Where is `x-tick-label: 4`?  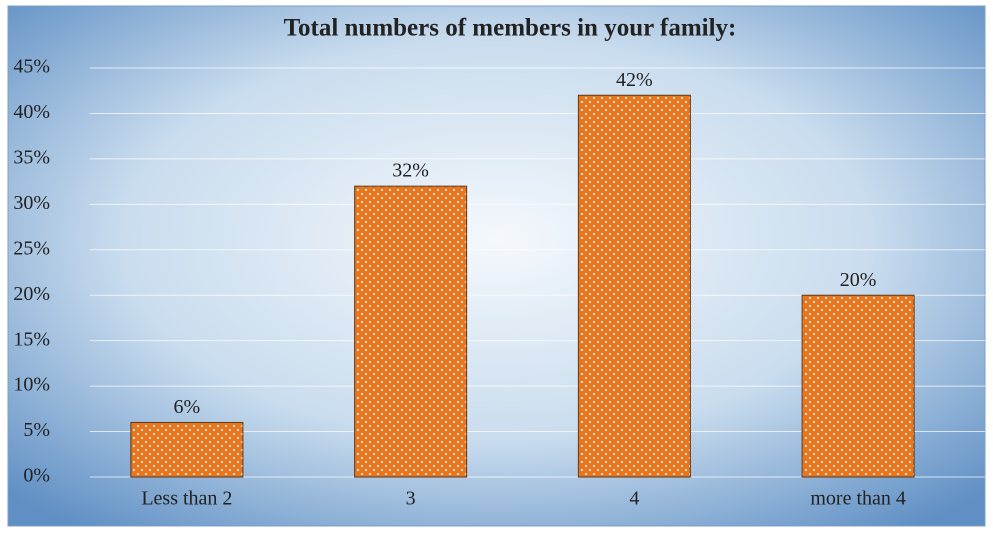 x-tick-label: 4 is located at coordinates (634, 499).